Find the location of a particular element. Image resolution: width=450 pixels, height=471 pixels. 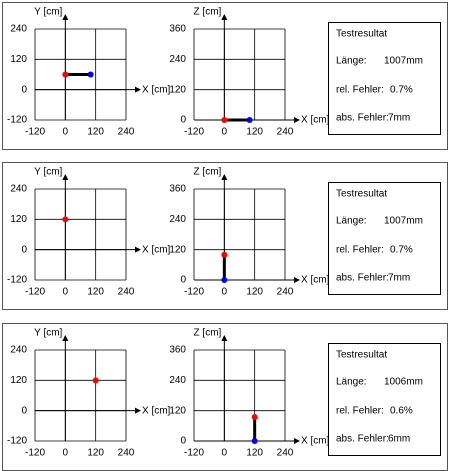

abs-value: 6mm is located at coordinates (399, 439).